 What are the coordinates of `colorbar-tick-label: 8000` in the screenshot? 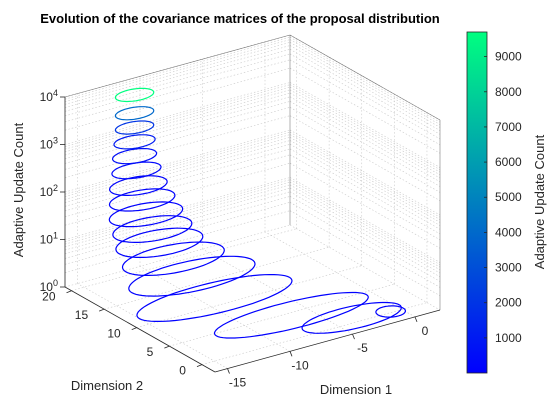 It's located at (508, 92).